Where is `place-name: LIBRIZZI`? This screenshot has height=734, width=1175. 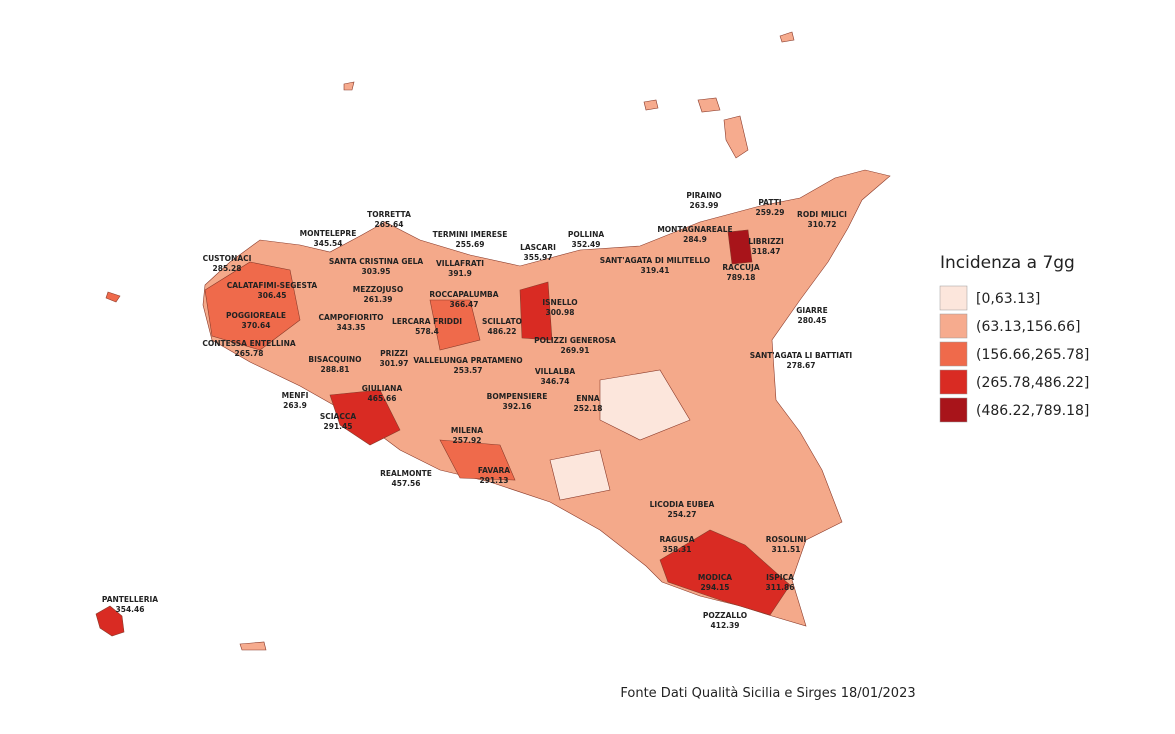 place-name: LIBRIZZI is located at coordinates (766, 241).